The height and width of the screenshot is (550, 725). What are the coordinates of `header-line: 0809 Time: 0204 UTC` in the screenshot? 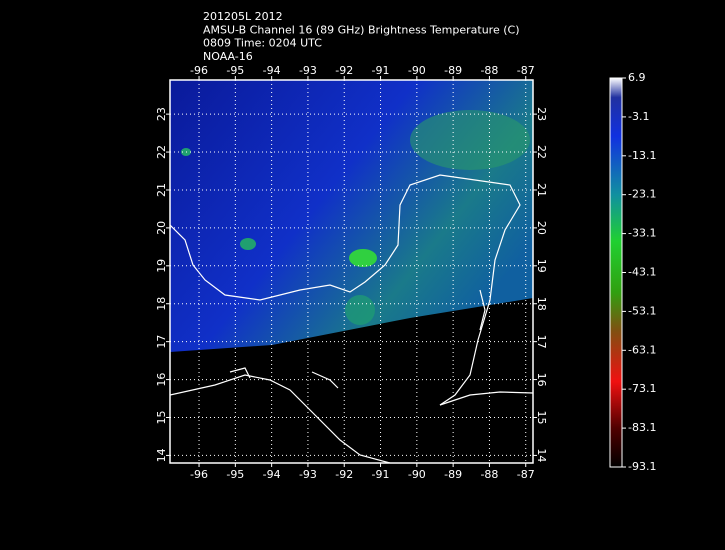 It's located at (262, 43).